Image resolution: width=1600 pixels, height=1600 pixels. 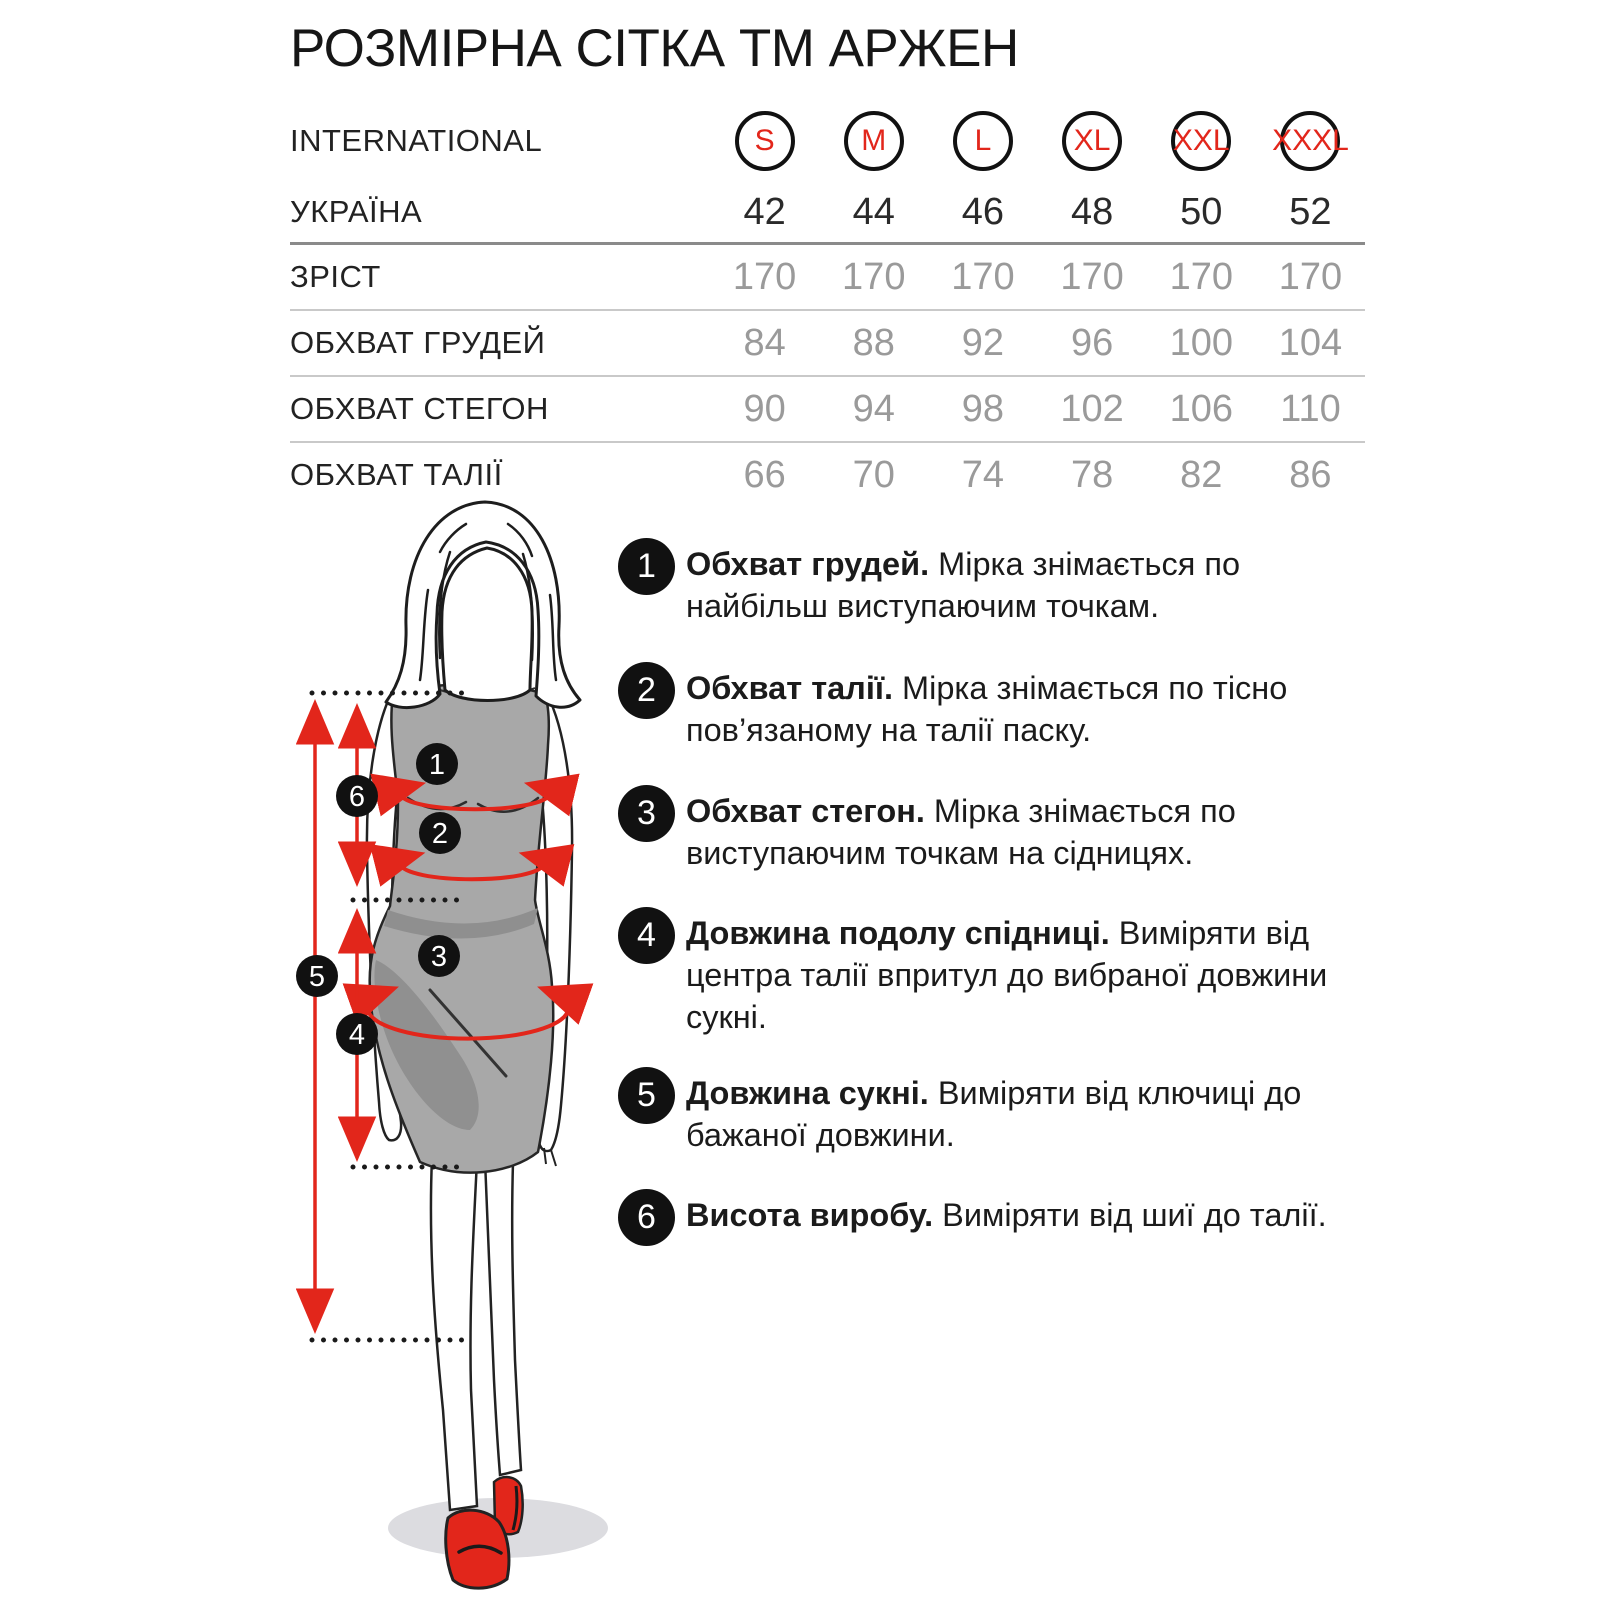 What do you see at coordinates (898, 933) in the screenshot?
I see `legend-term-4: Довжина подолу спідниці.` at bounding box center [898, 933].